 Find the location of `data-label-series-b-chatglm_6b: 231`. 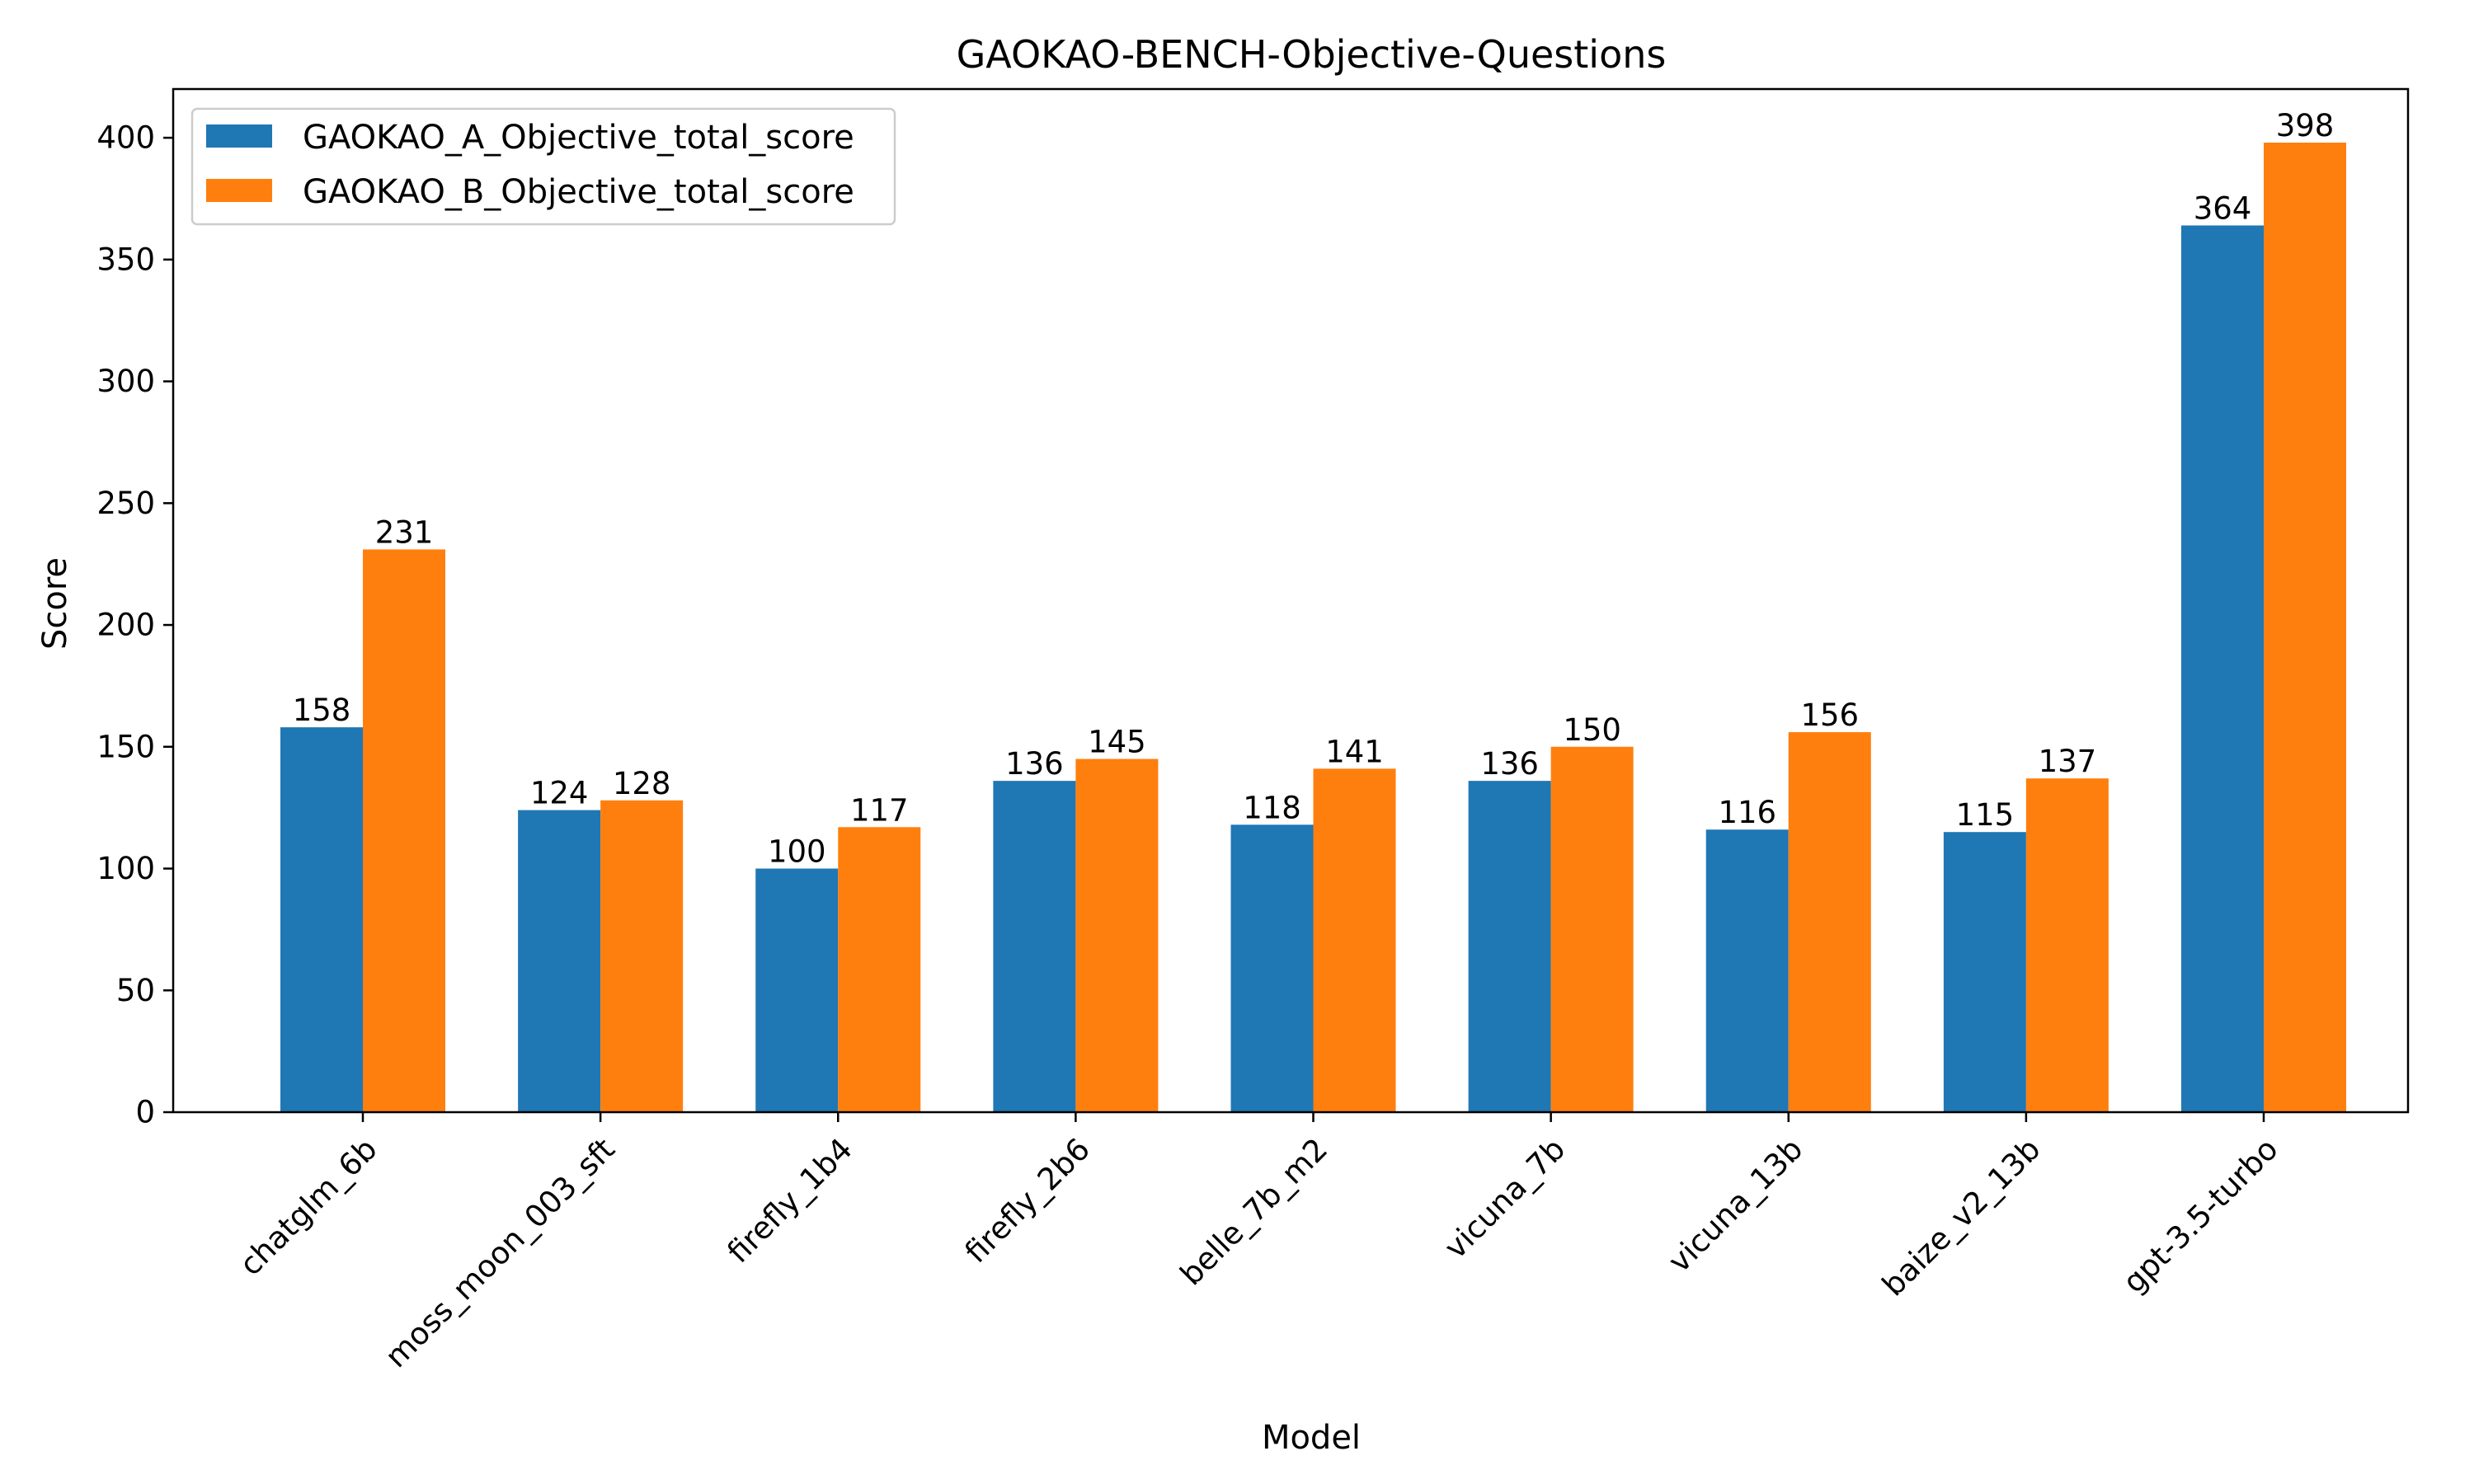

data-label-series-b-chatglm_6b: 231 is located at coordinates (404, 532).